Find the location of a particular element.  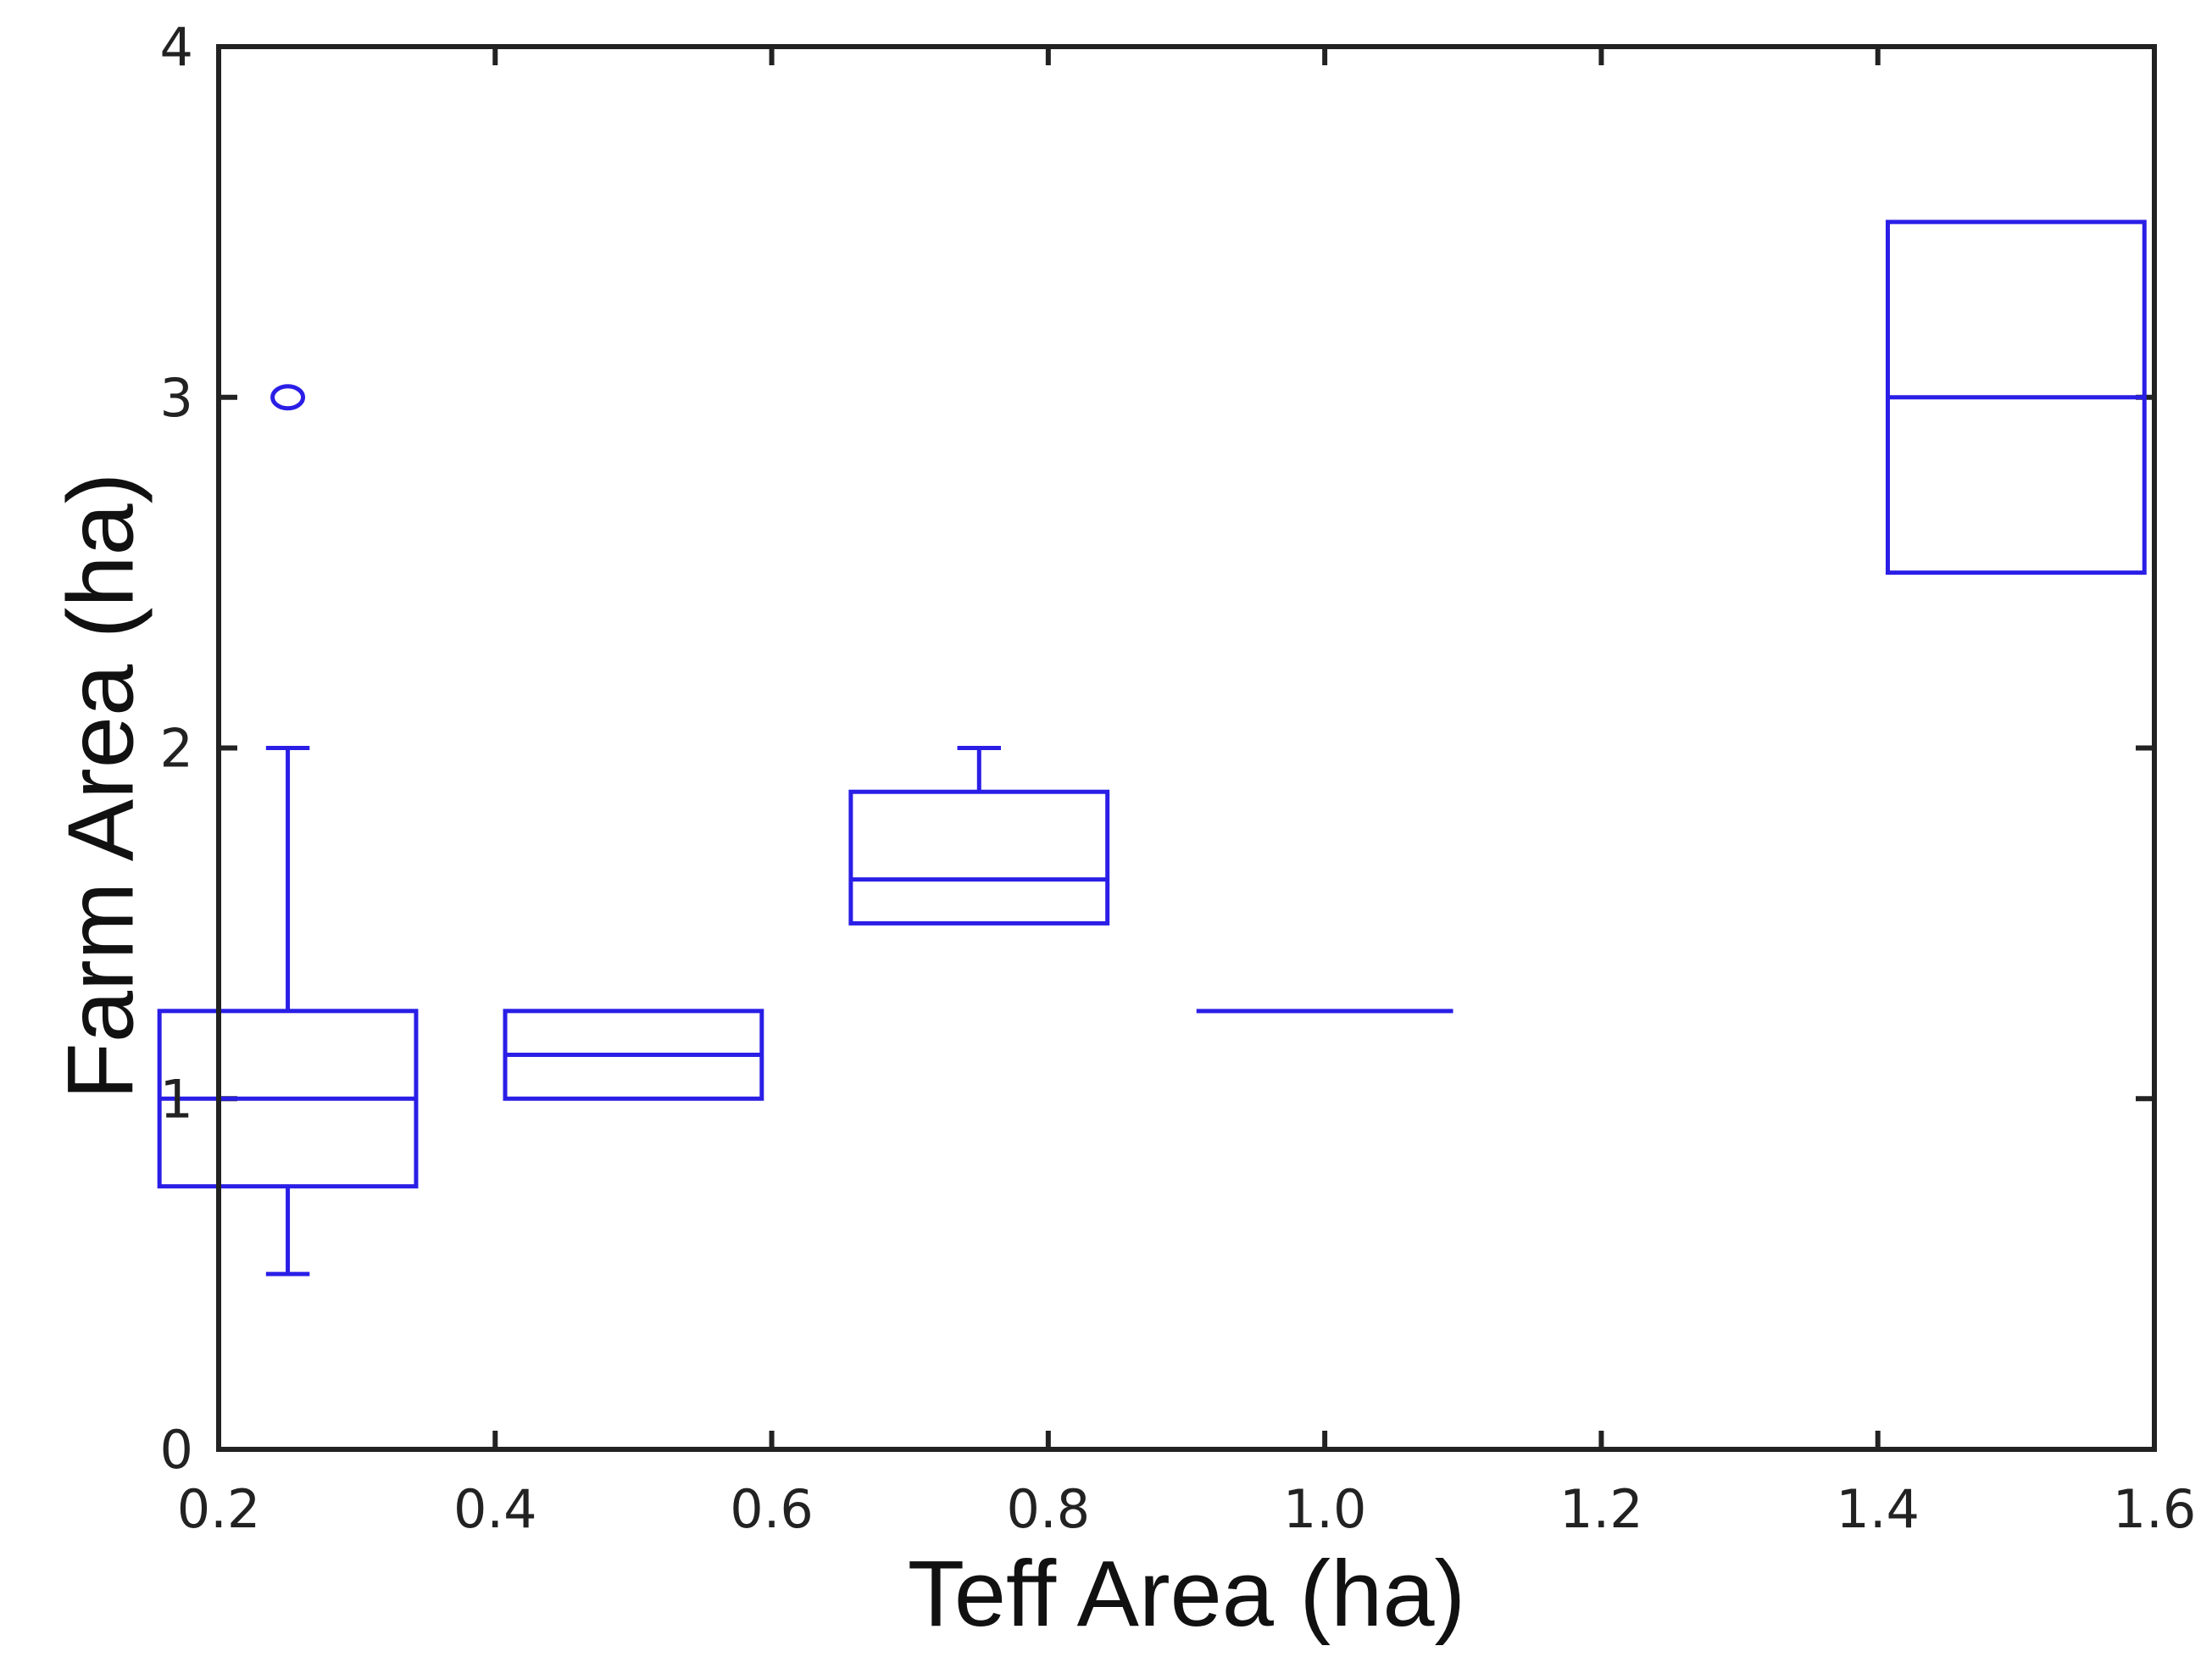

x-tick-label: 0.2 is located at coordinates (219, 1509).